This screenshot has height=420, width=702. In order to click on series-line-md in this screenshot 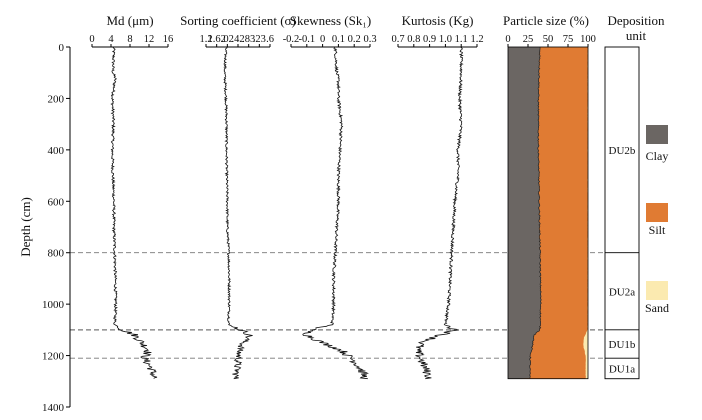, I will do `click(134, 212)`.